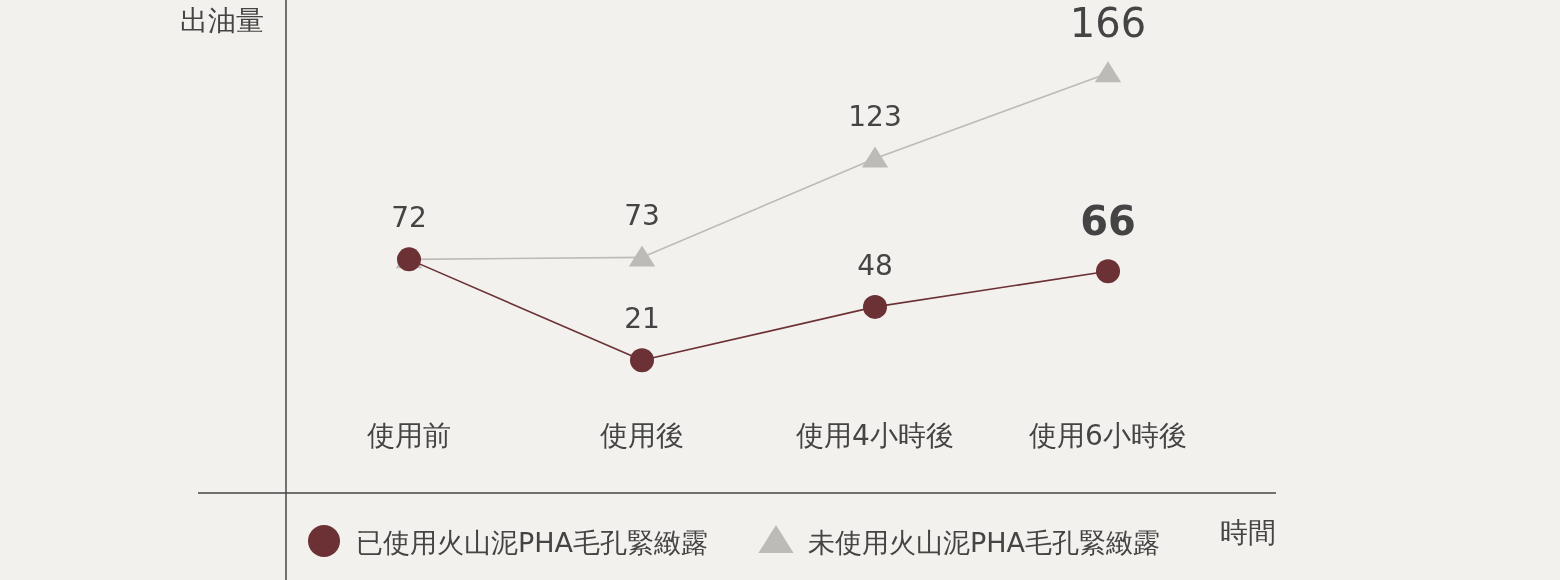 This screenshot has height=580, width=1560. I want to click on x-tick-label: 使用4小時後, so click(875, 435).